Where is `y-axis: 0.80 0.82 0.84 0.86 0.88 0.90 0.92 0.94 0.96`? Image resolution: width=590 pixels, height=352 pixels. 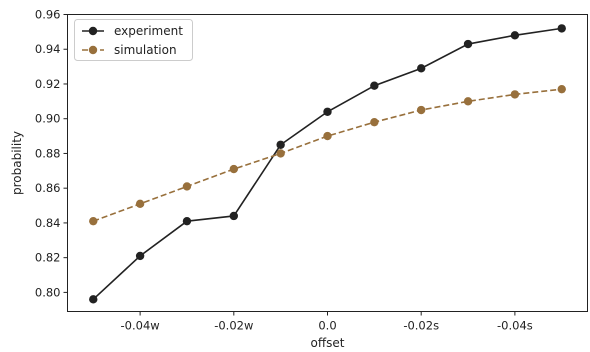 y-axis: 0.80 0.82 0.84 0.86 0.88 0.90 0.92 0.94 0.96 is located at coordinates (51, 153).